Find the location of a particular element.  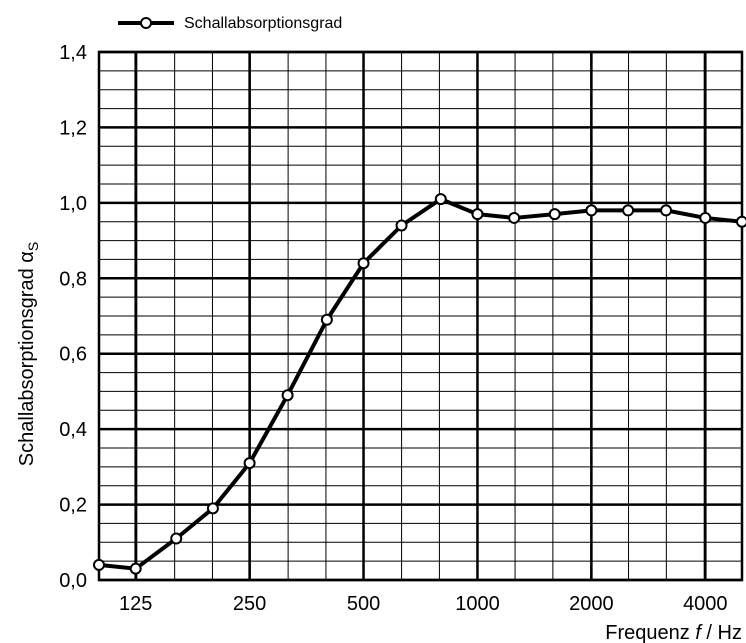

y-axis-title-main: Schallabsorptionsgrad α is located at coordinates (27, 358).